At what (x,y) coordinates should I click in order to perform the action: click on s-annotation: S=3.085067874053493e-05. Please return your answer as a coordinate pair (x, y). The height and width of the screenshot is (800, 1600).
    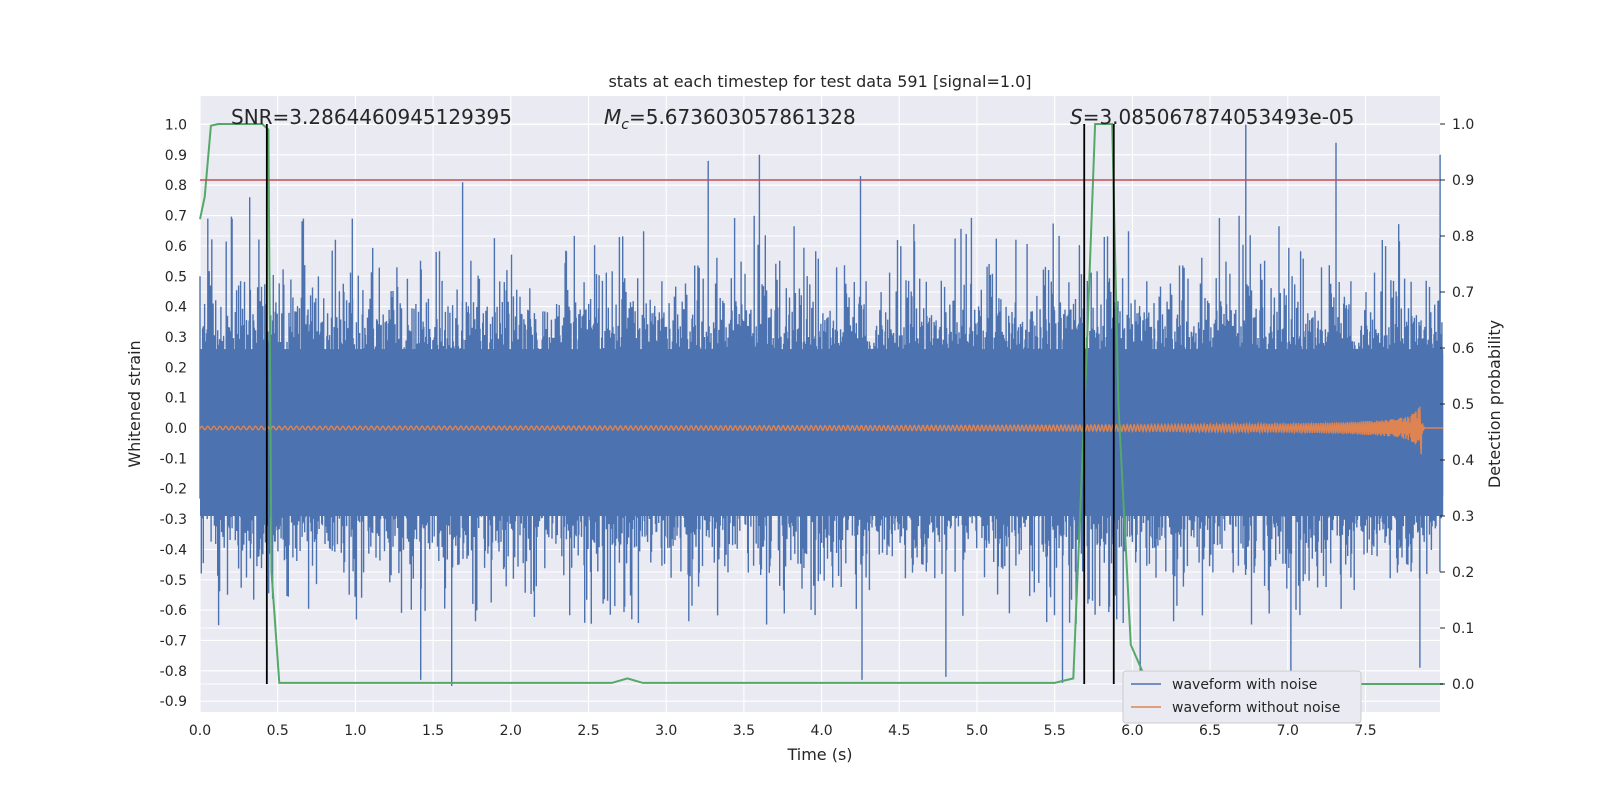
    Looking at the image, I should click on (1212, 117).